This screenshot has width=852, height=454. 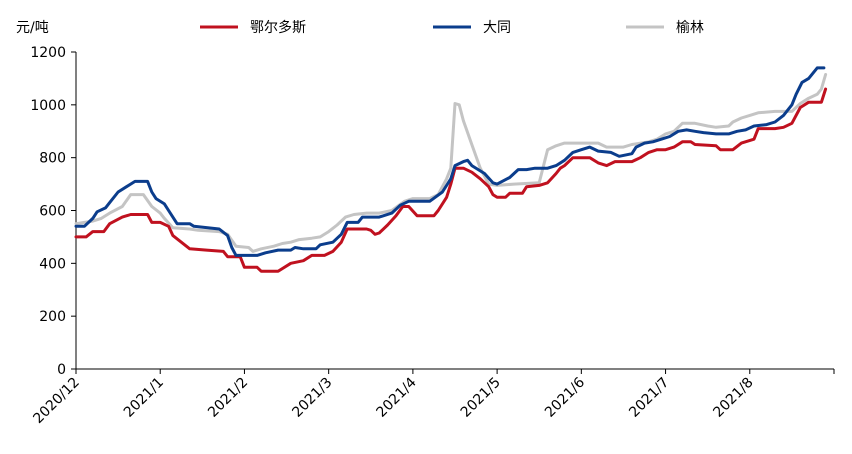 I want to click on y-tick-label: 800, so click(x=52, y=159).